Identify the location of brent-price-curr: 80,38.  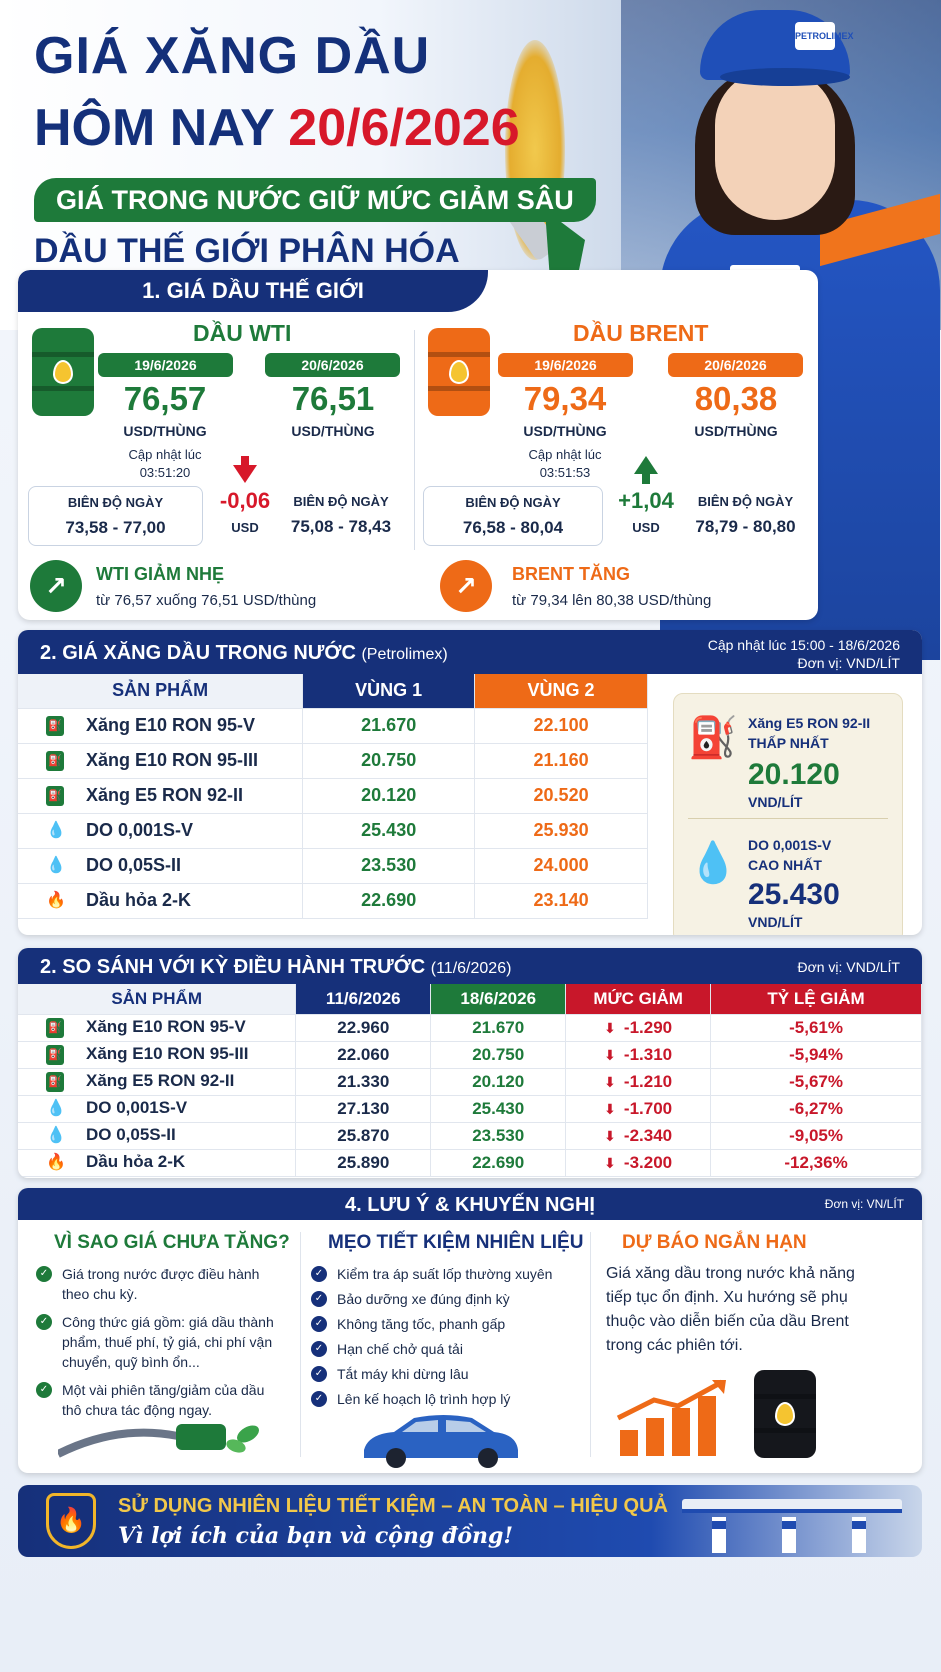
(736, 398).